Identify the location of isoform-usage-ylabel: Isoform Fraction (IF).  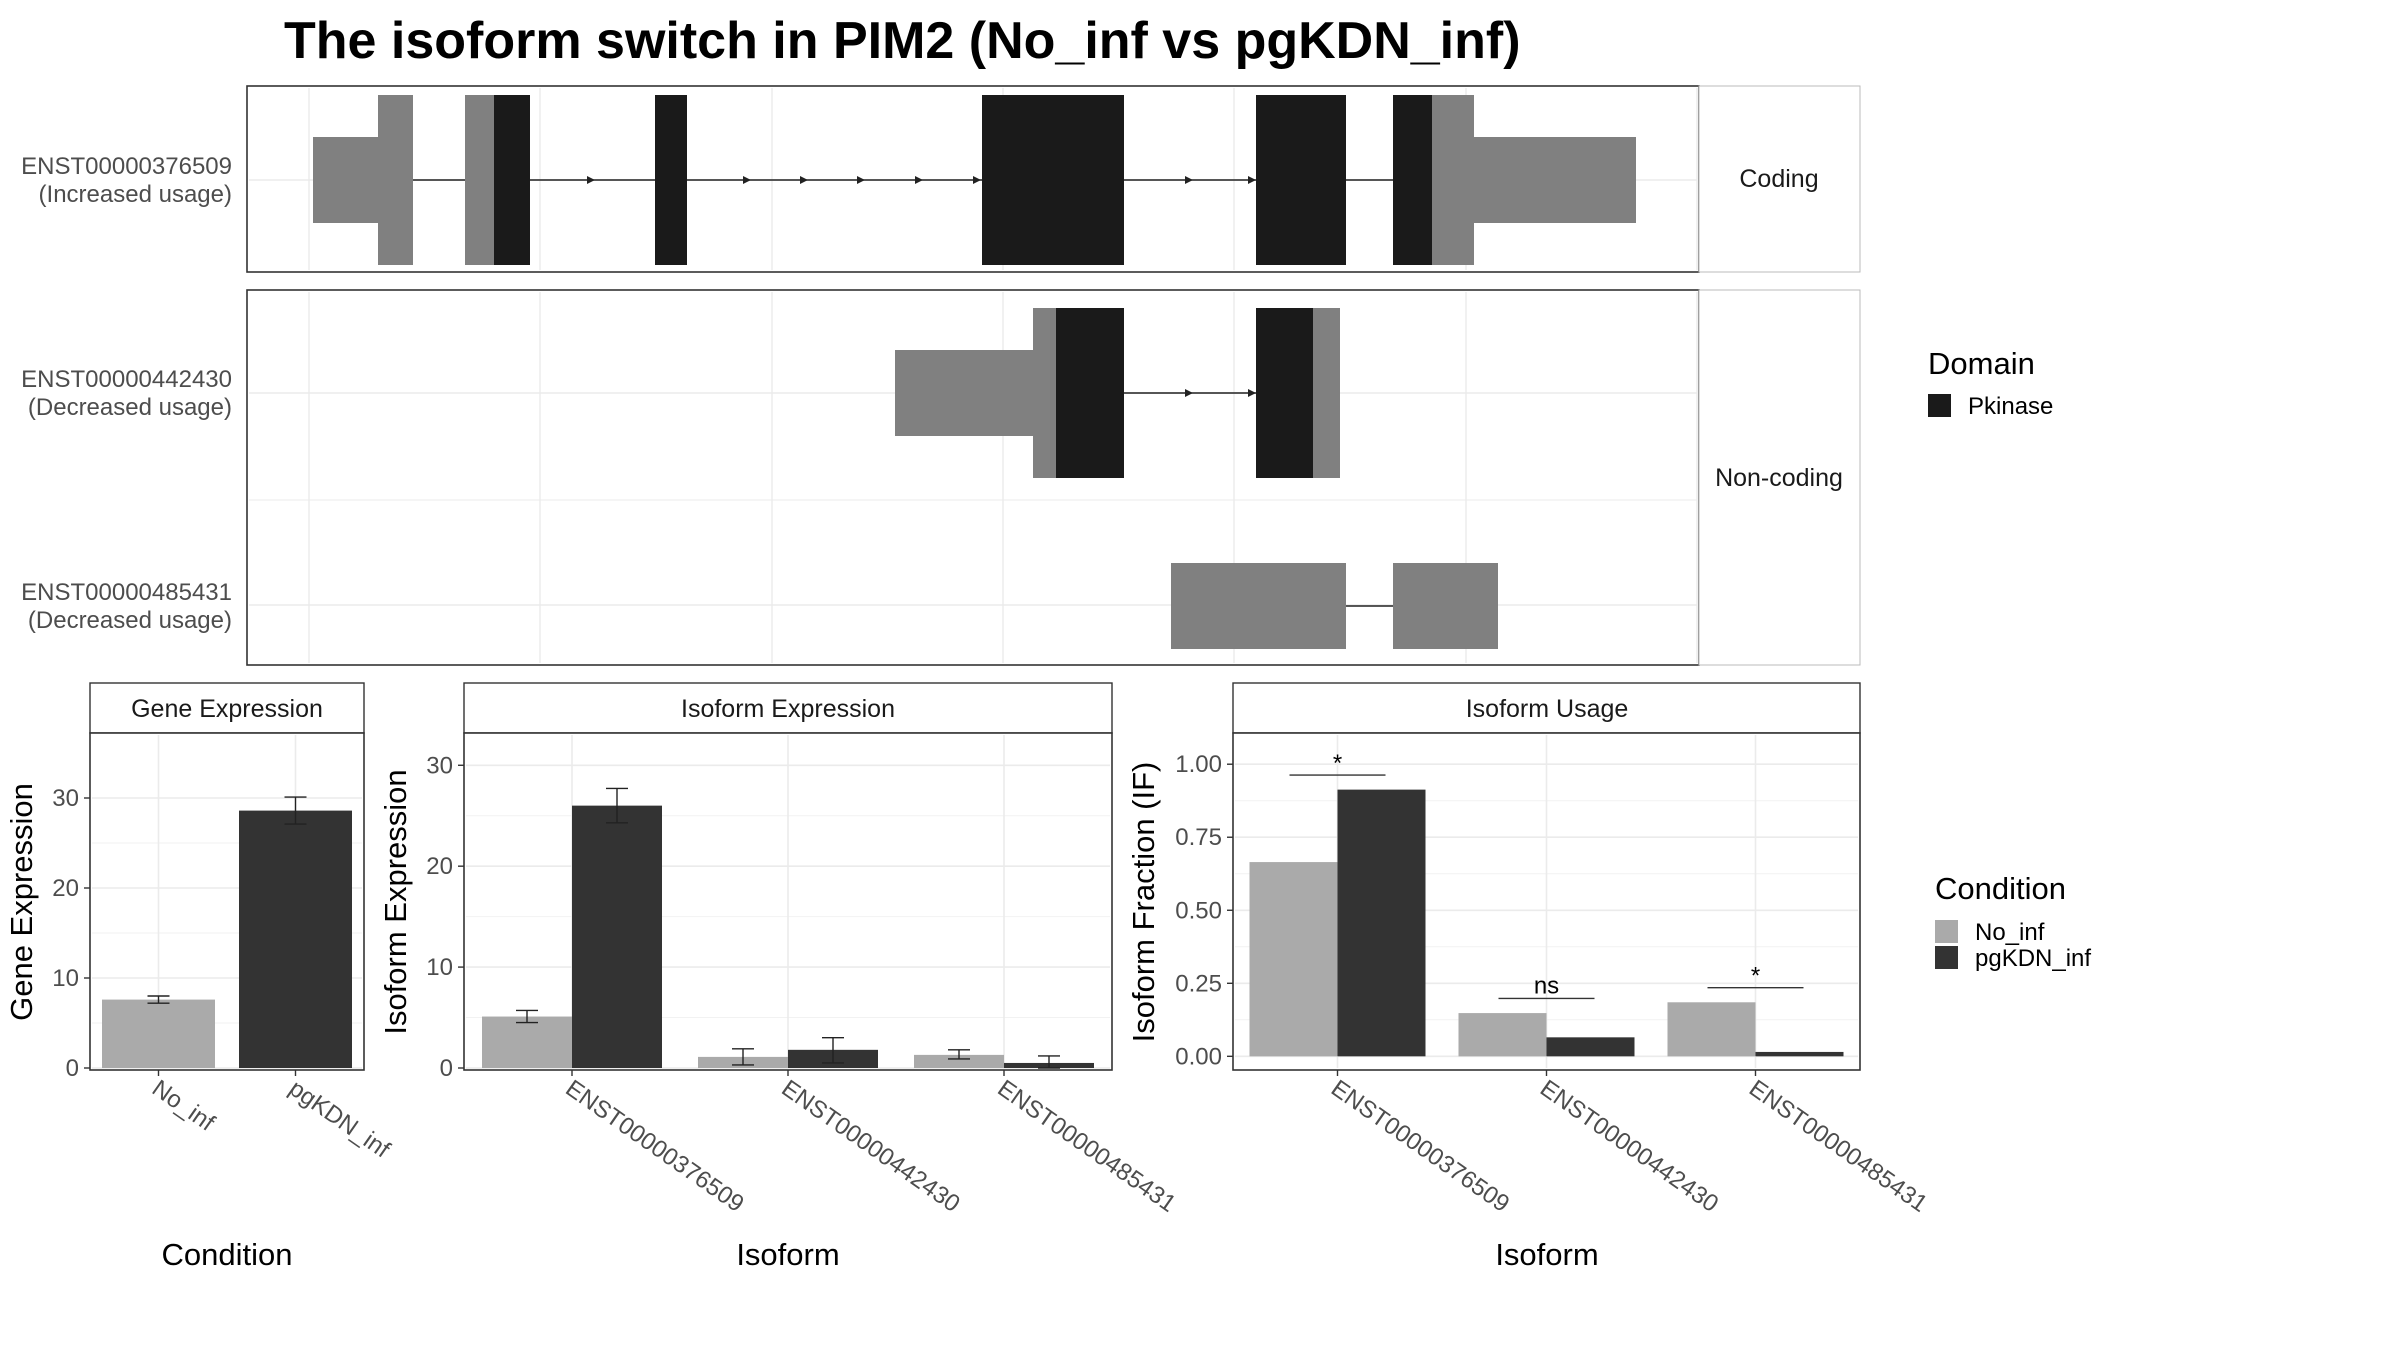
(1143, 902).